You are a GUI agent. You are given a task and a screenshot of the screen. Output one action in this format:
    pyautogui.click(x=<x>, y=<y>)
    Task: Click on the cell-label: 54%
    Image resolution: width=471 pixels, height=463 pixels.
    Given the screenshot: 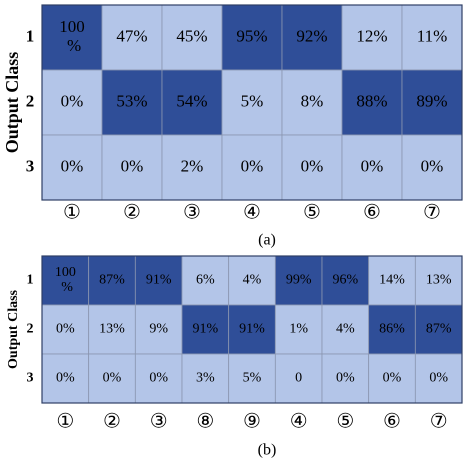 What is the action you would take?
    pyautogui.click(x=191, y=100)
    